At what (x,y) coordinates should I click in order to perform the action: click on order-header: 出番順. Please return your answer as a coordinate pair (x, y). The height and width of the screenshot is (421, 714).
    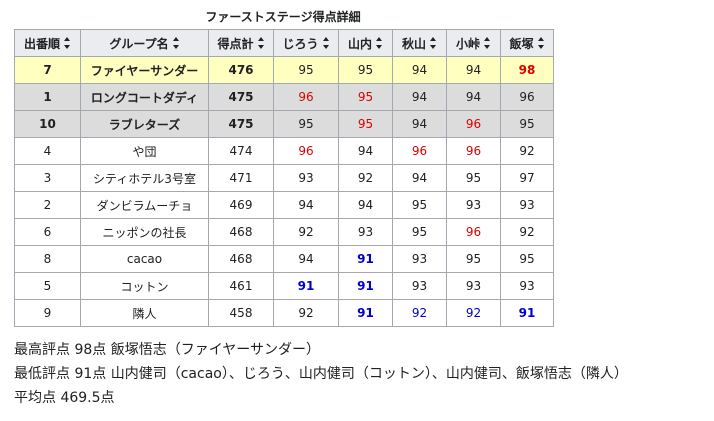
    Looking at the image, I should click on (47, 43).